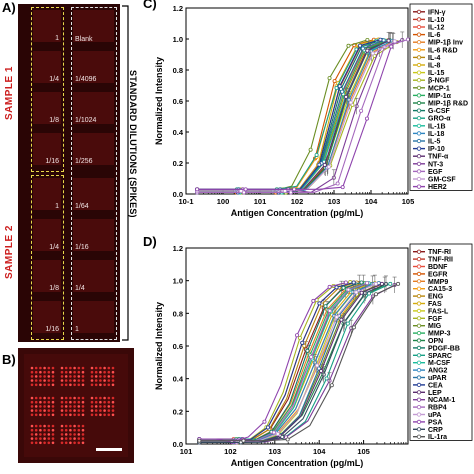  I want to click on standard-dilution-label: 1/4, so click(80, 288).